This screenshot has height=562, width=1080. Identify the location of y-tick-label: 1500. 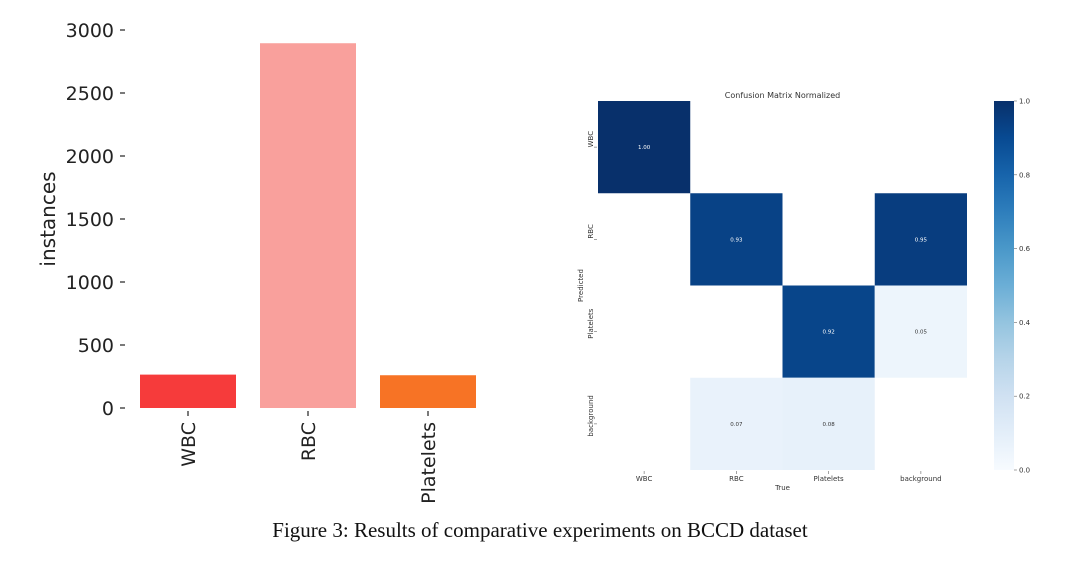
(90, 220).